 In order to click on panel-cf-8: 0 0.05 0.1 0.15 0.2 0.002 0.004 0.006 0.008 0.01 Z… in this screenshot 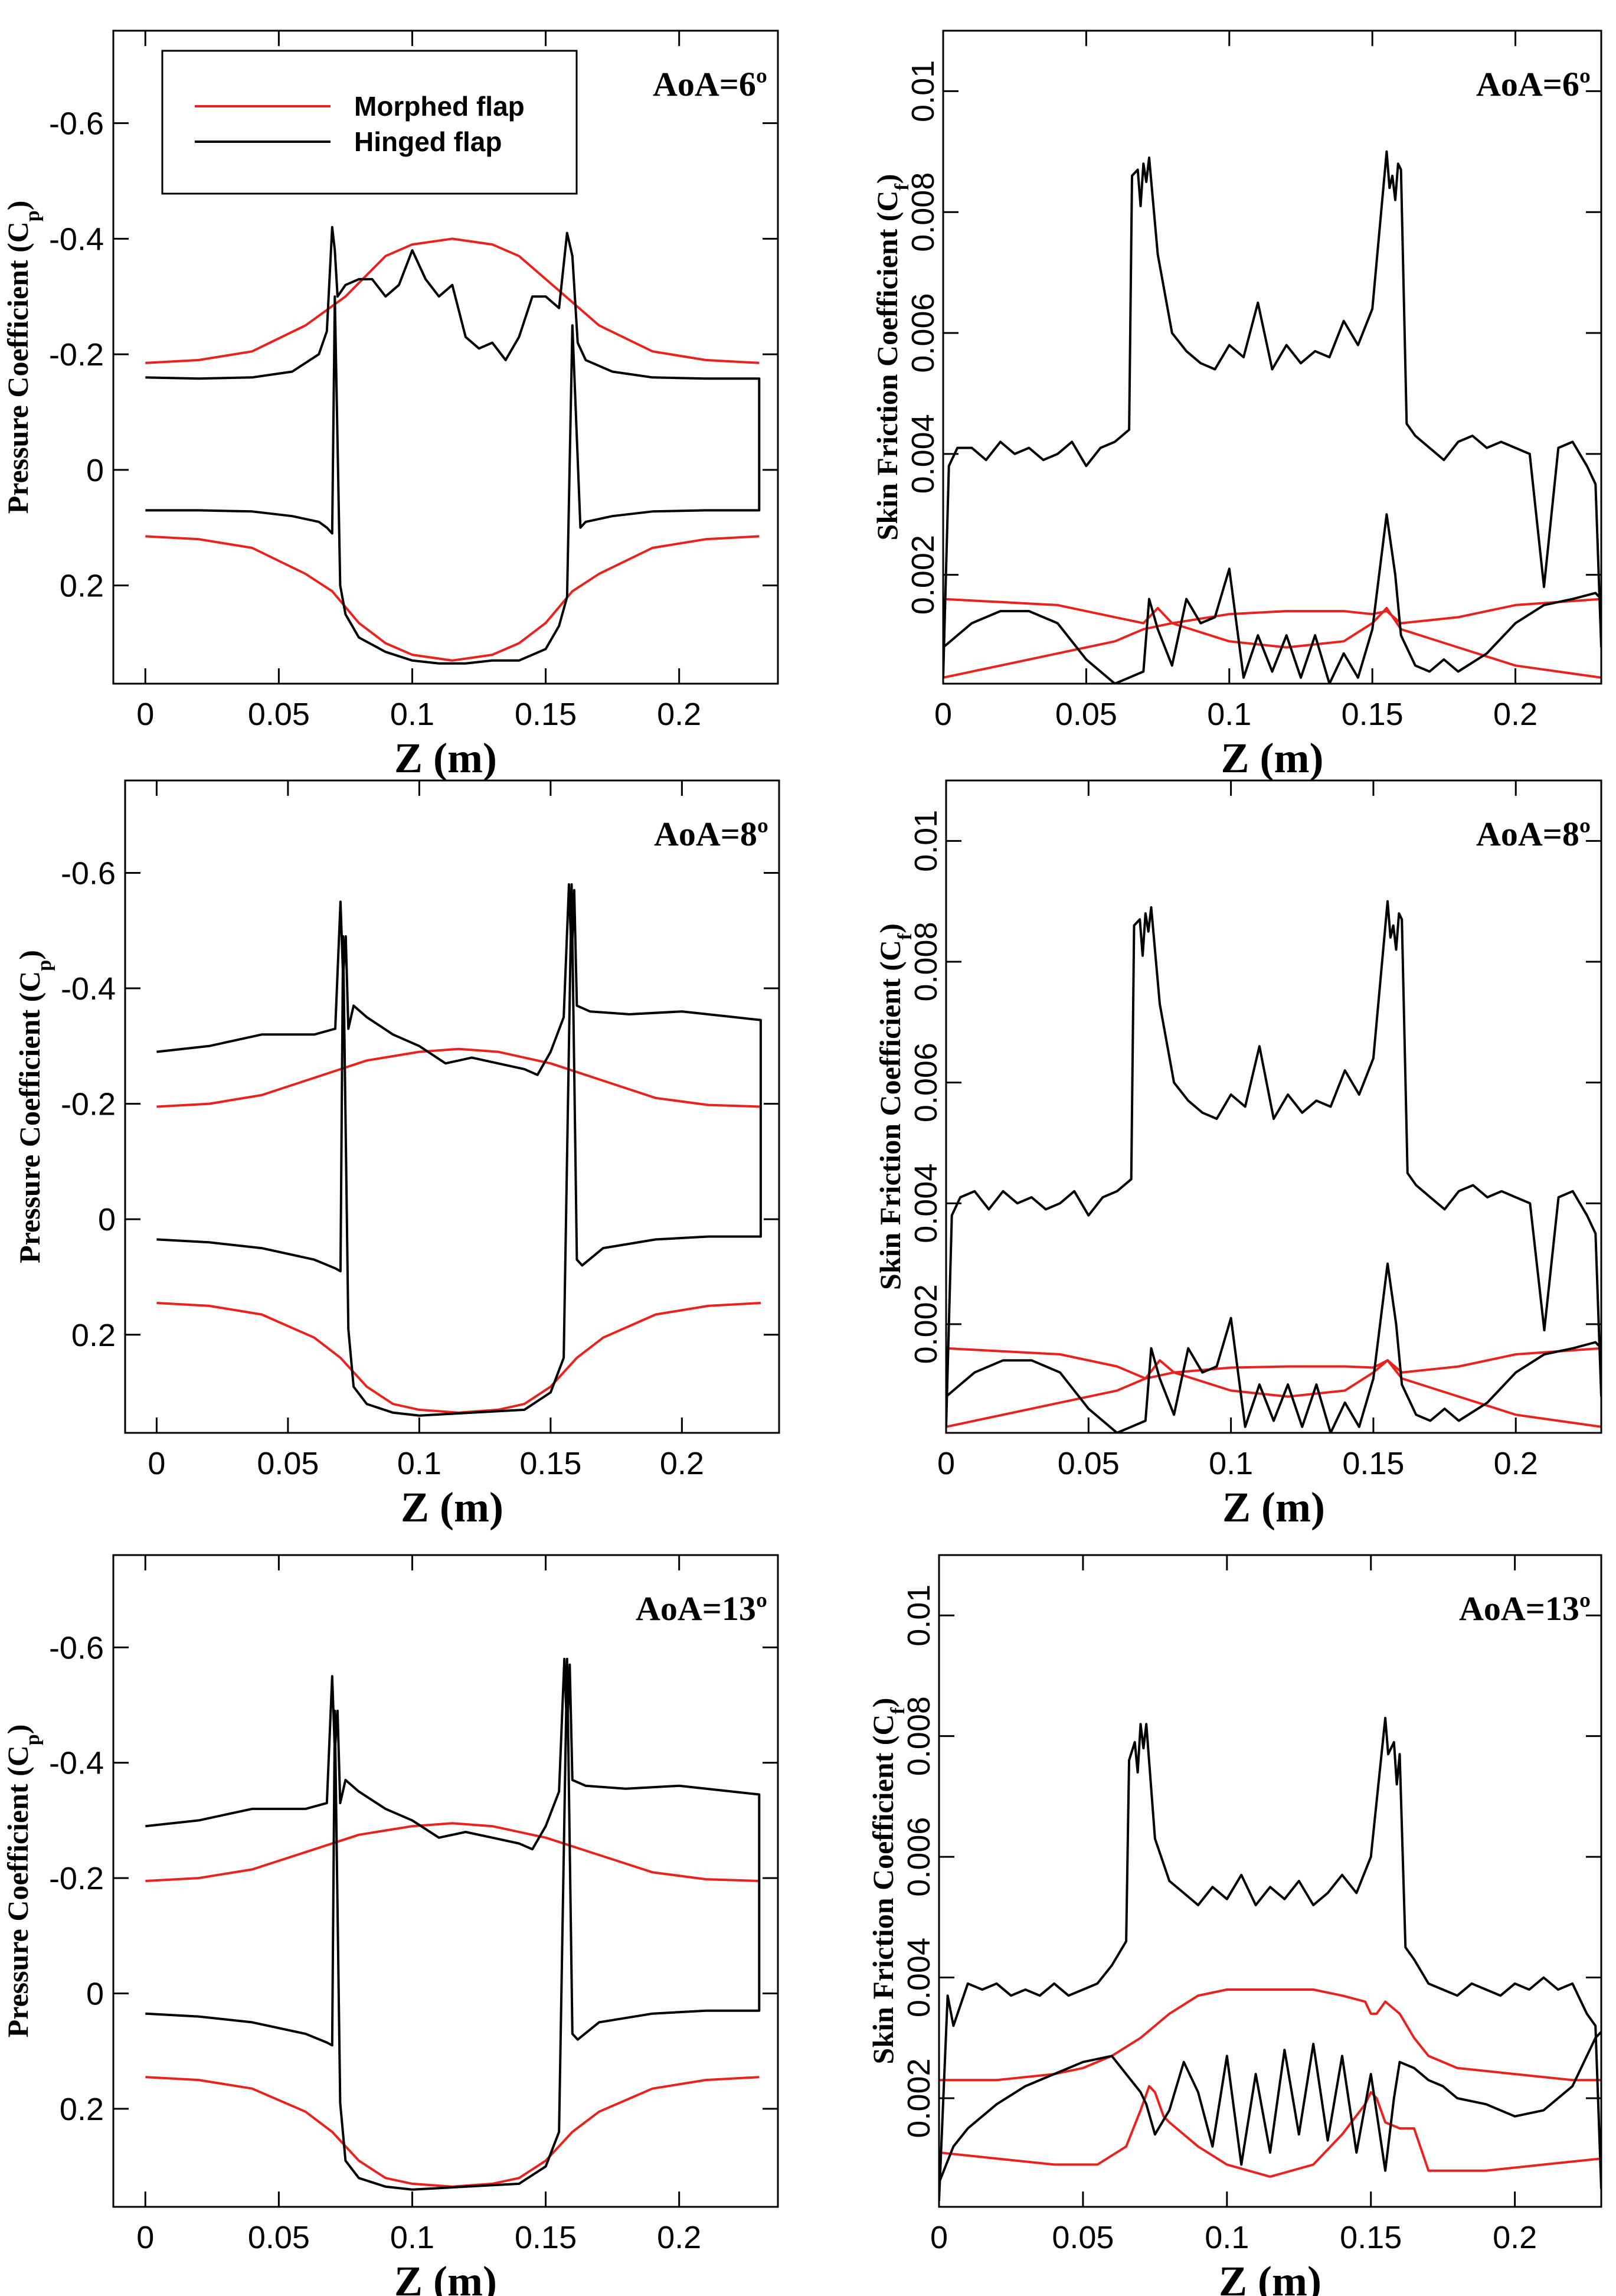, I will do `click(1238, 1155)`.